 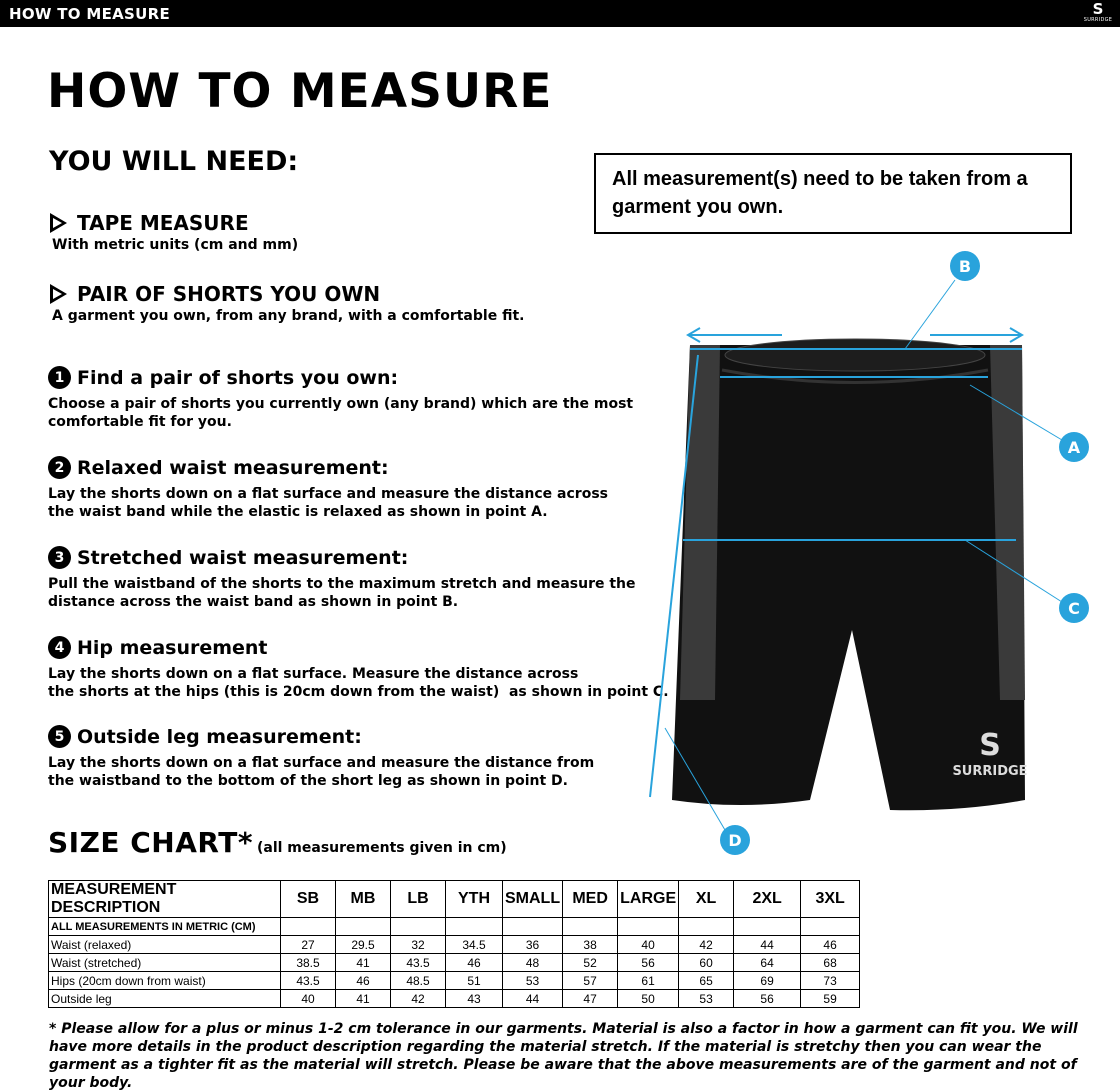 What do you see at coordinates (674, 576) in the screenshot?
I see `measure-line-d` at bounding box center [674, 576].